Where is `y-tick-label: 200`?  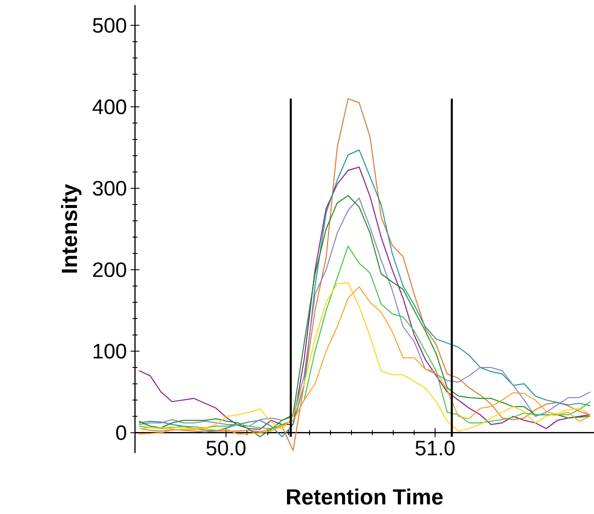
y-tick-label: 200 is located at coordinates (109, 270).